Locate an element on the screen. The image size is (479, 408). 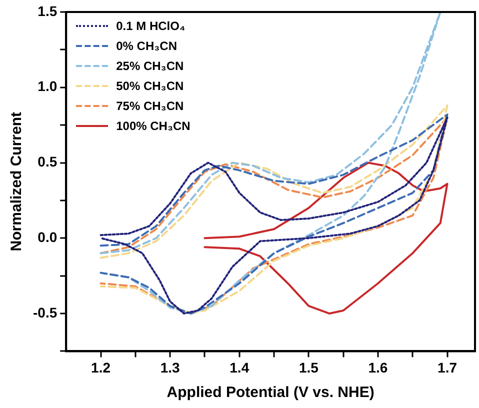
x-tick-label: 1.4 is located at coordinates (240, 367).